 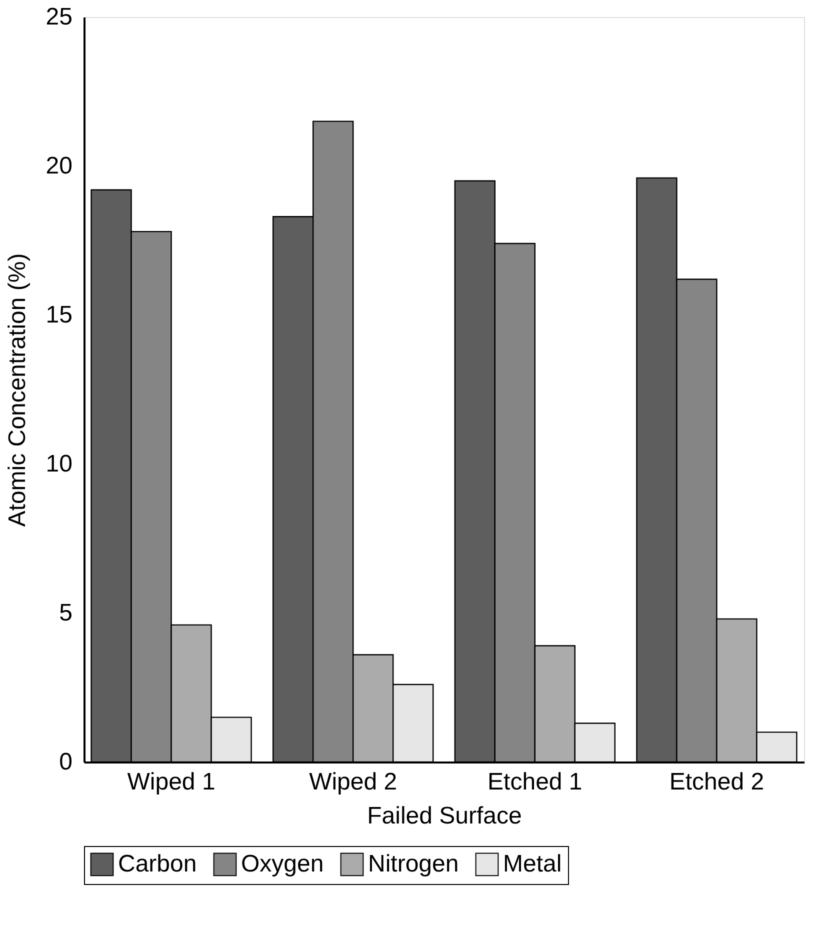 I want to click on y-tick-label: 20, so click(x=59, y=166).